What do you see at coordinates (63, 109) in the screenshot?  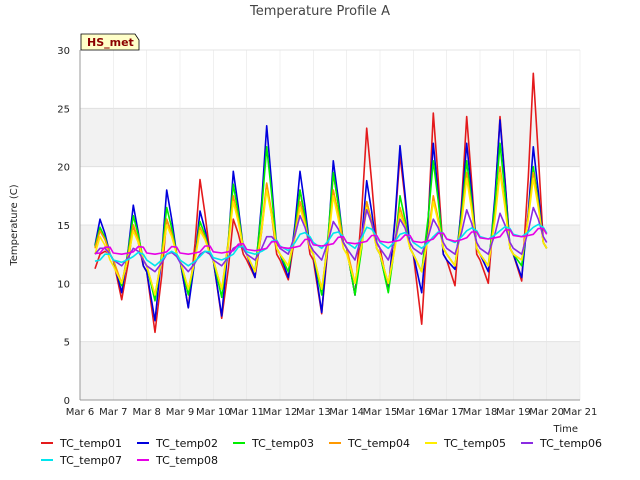 I see `y-tick-label: 25` at bounding box center [63, 109].